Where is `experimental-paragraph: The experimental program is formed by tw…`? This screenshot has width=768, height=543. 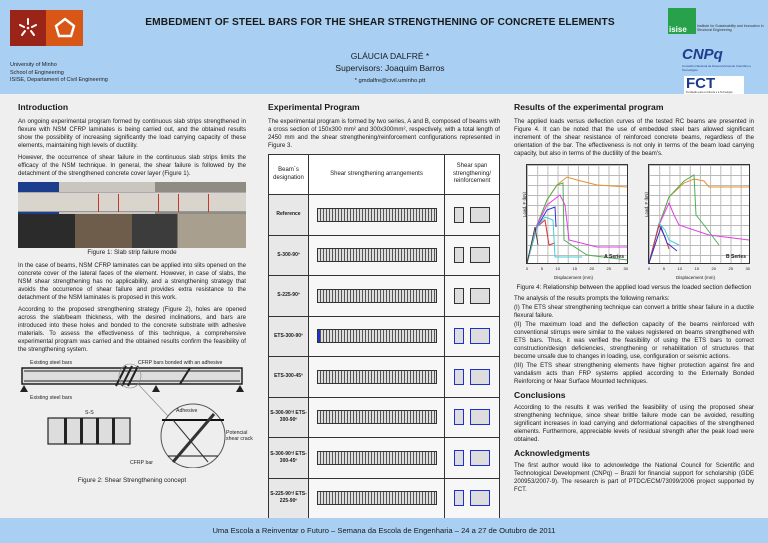
experimental-paragraph: The experimental program is formed by tw… is located at coordinates (384, 133).